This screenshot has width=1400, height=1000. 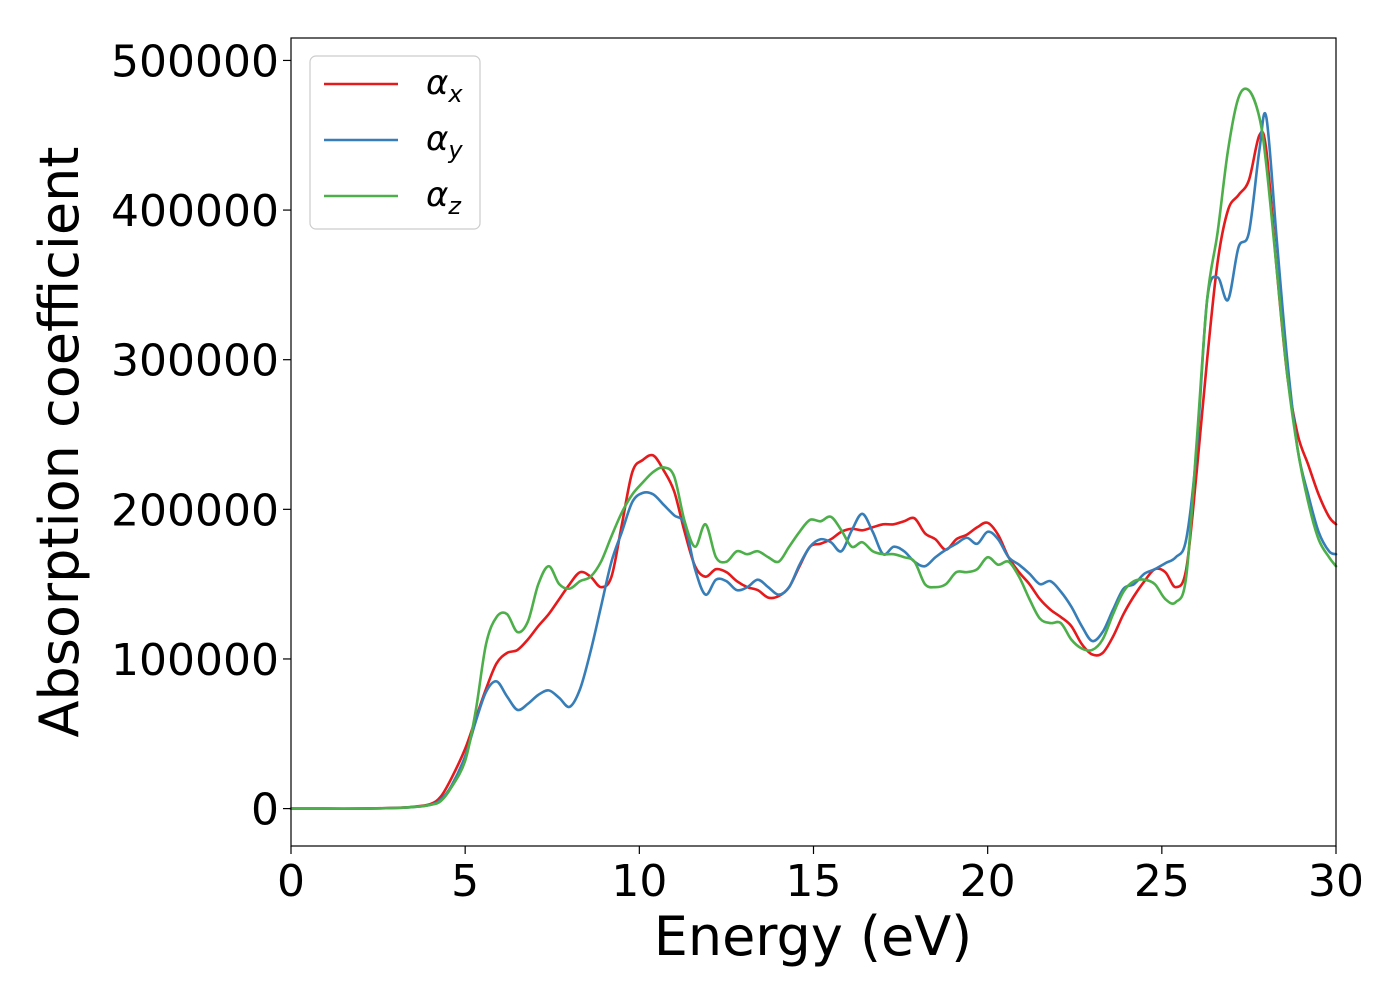 I want to click on y-axis-ticks: 0 100000 200000 300000 400000 500000, so click(x=201, y=436).